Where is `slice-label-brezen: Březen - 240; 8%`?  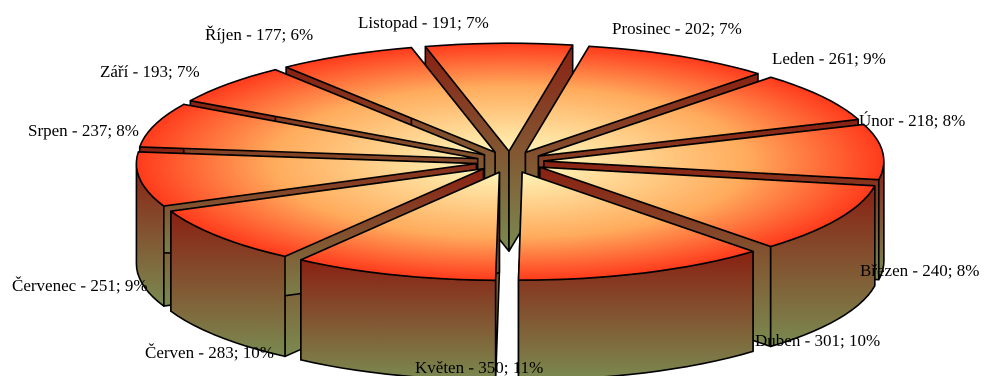
slice-label-brezen: Březen - 240; 8% is located at coordinates (919, 270).